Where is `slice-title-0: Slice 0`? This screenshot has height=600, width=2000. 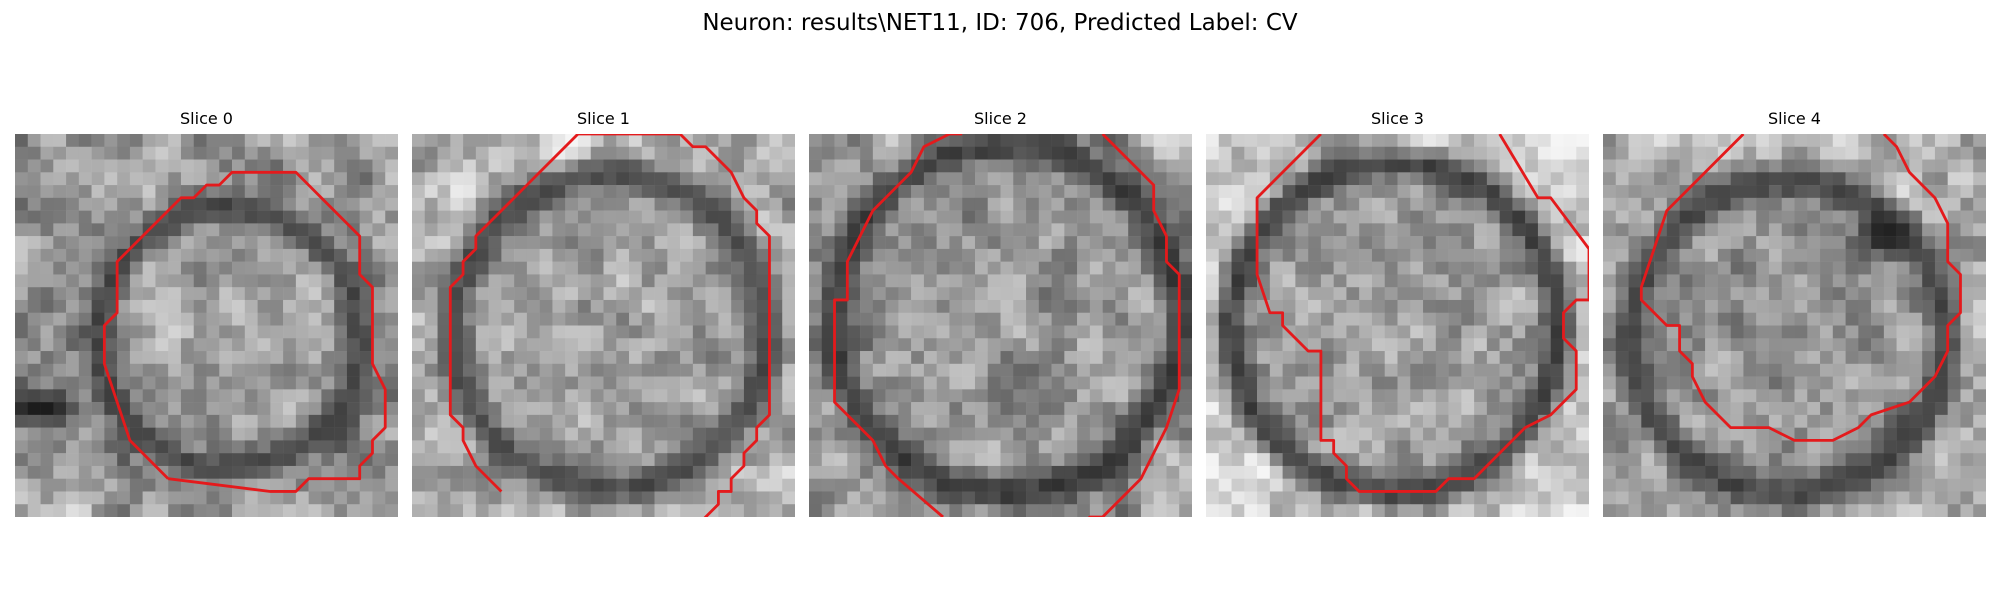 slice-title-0: Slice 0 is located at coordinates (206, 119).